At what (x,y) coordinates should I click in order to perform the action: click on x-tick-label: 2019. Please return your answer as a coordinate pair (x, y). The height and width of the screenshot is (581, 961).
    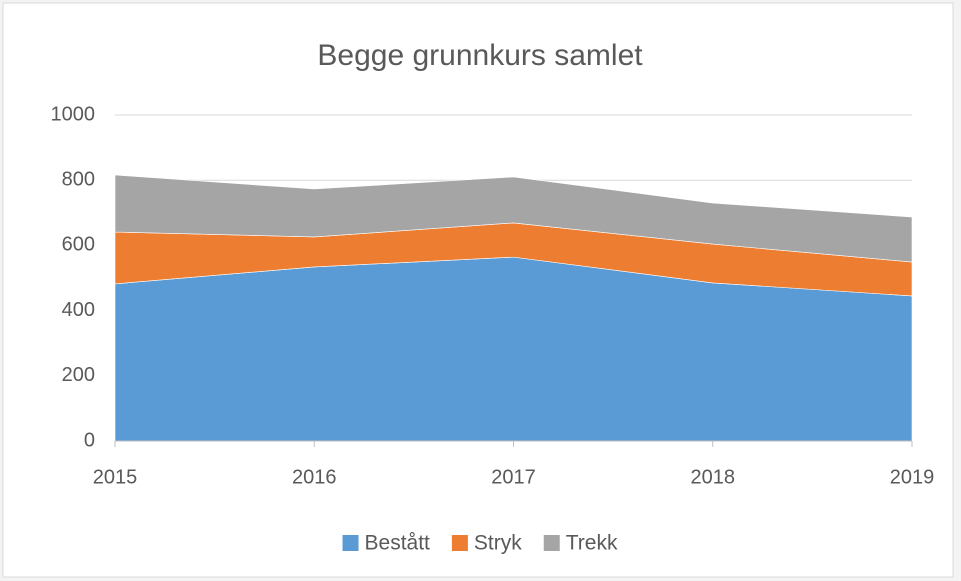
    Looking at the image, I should click on (912, 477).